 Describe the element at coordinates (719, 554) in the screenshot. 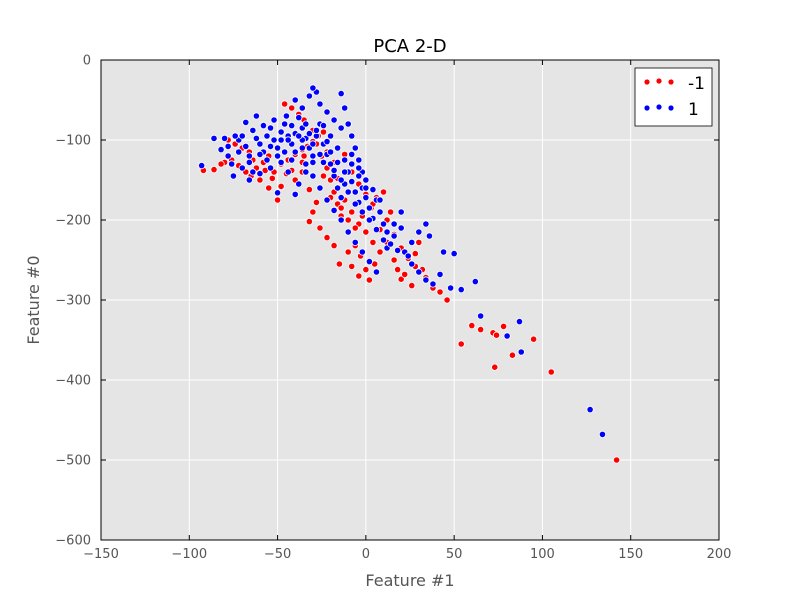

I see `x-tick-label: 200` at that location.